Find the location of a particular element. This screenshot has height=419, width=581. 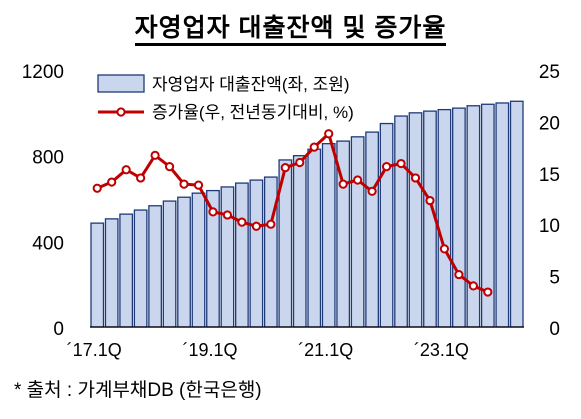

y-right-tick-label: 0 is located at coordinates (554, 329).